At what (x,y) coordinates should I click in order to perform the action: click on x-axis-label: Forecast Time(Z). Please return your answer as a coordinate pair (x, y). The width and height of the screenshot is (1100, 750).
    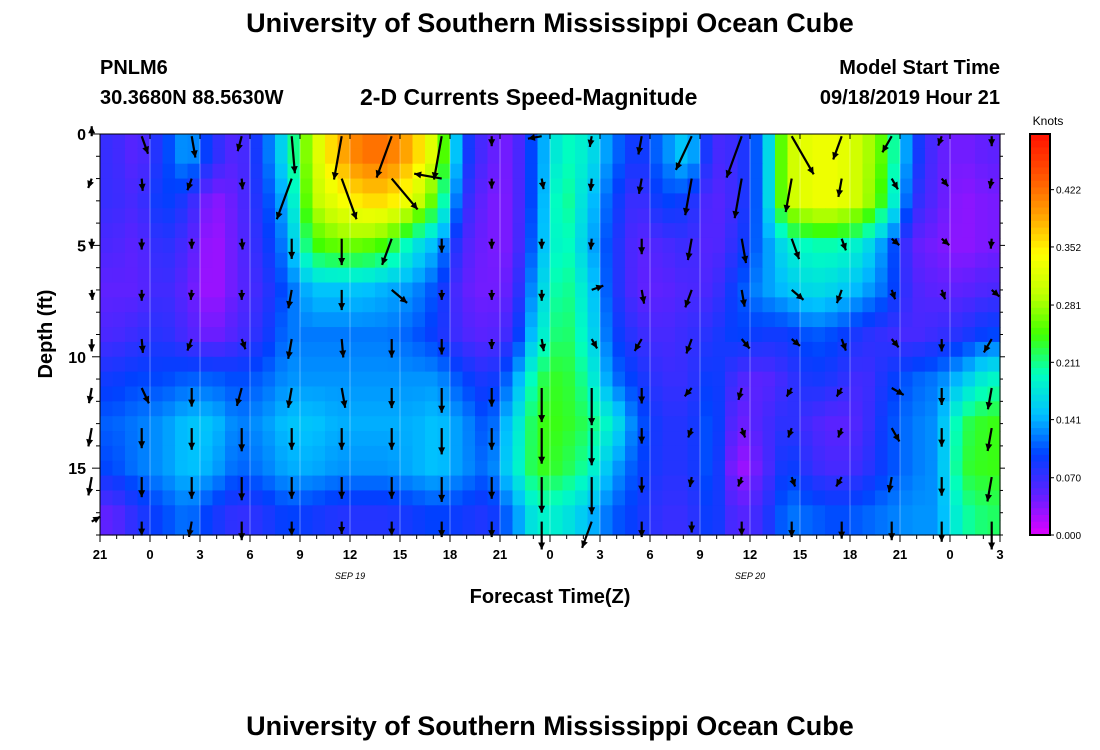
    Looking at the image, I should click on (550, 597).